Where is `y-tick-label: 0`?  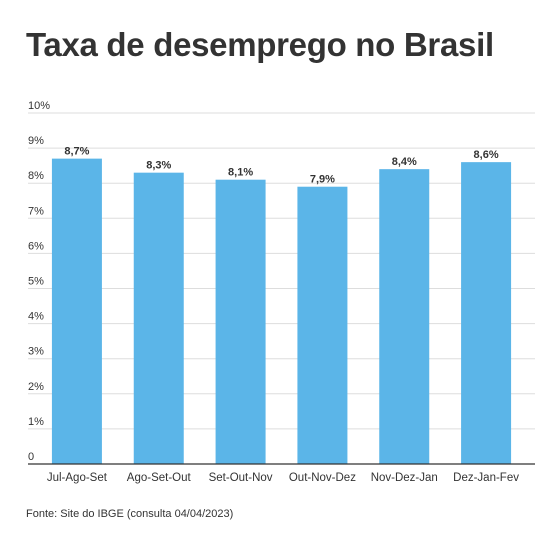 y-tick-label: 0 is located at coordinates (31, 457).